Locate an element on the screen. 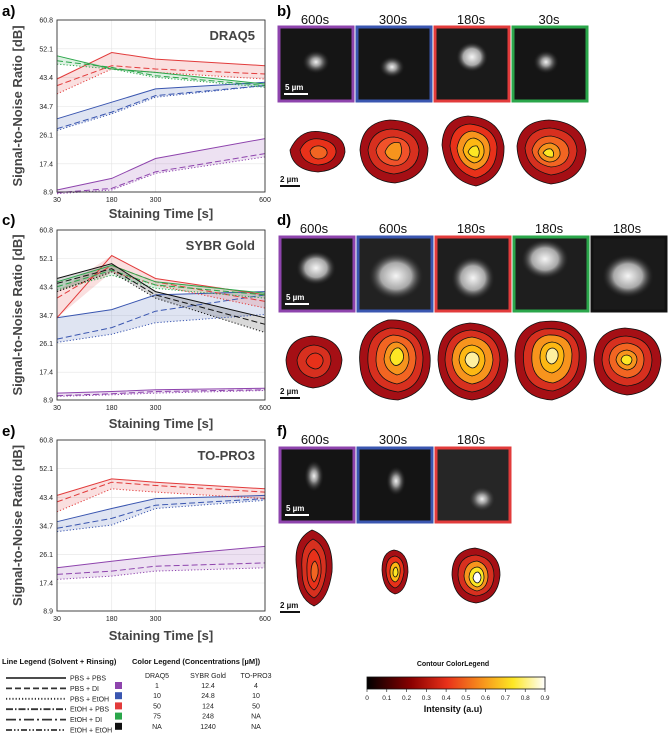 The image size is (669, 738). color-legend-value: 10 is located at coordinates (256, 696).